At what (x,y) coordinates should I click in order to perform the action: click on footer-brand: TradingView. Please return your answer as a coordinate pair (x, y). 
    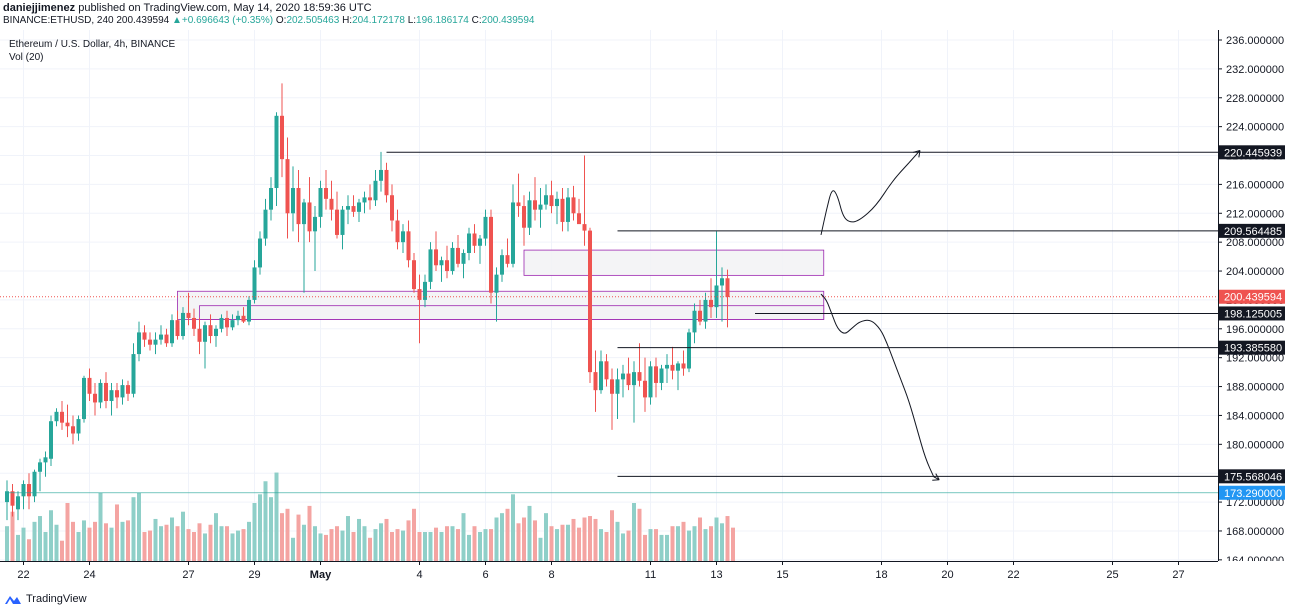
    Looking at the image, I should click on (56, 599).